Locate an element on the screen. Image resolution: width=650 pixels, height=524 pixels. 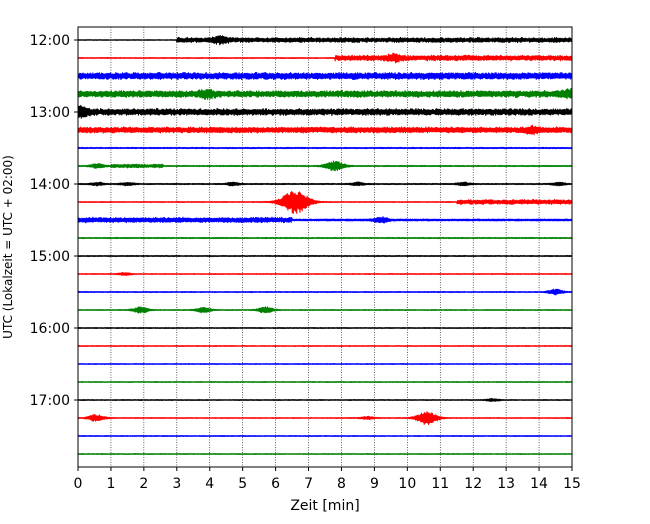
x-tick-label: 9 is located at coordinates (374, 484).